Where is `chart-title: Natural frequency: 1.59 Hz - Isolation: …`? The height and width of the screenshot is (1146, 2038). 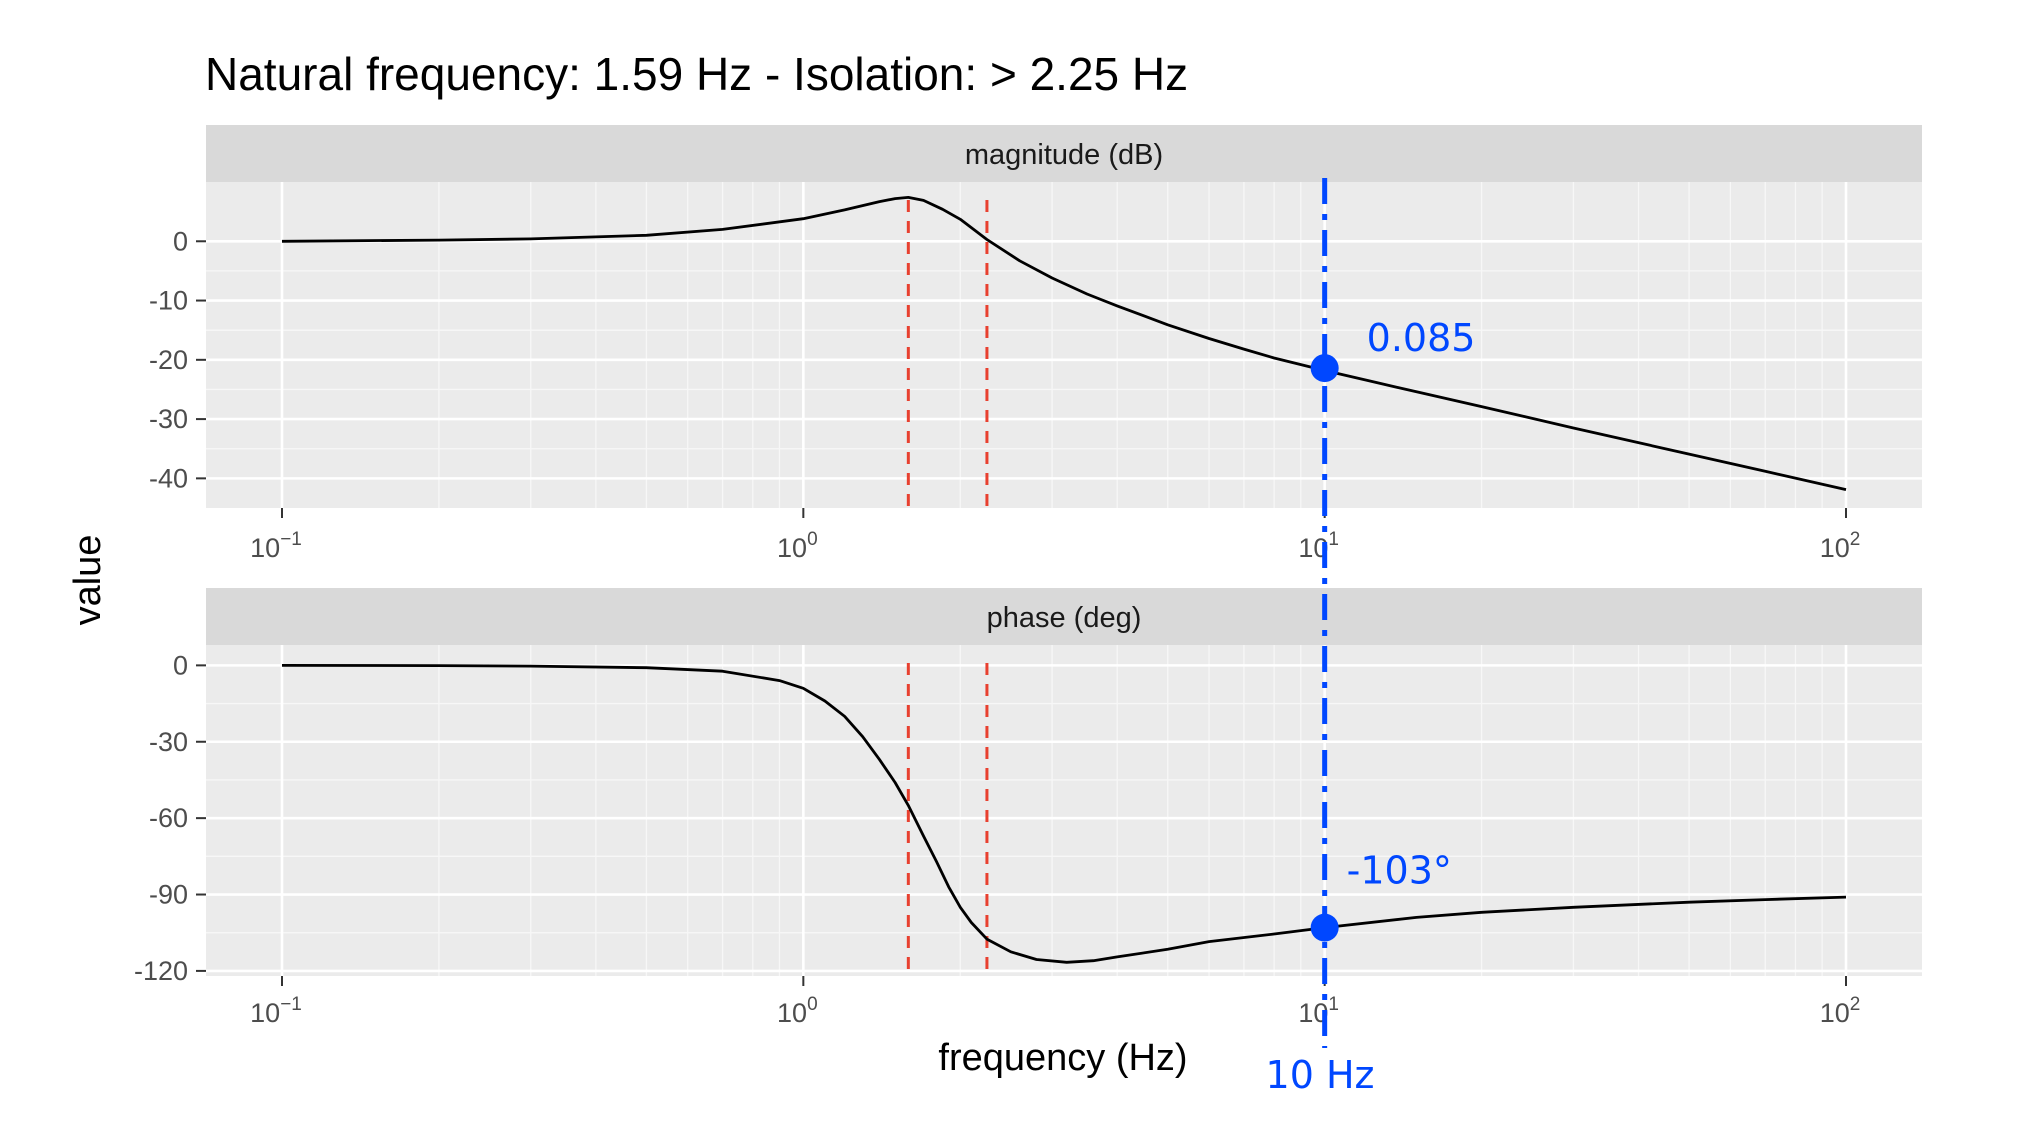 chart-title: Natural frequency: 1.59 Hz - Isolation: … is located at coordinates (696, 74).